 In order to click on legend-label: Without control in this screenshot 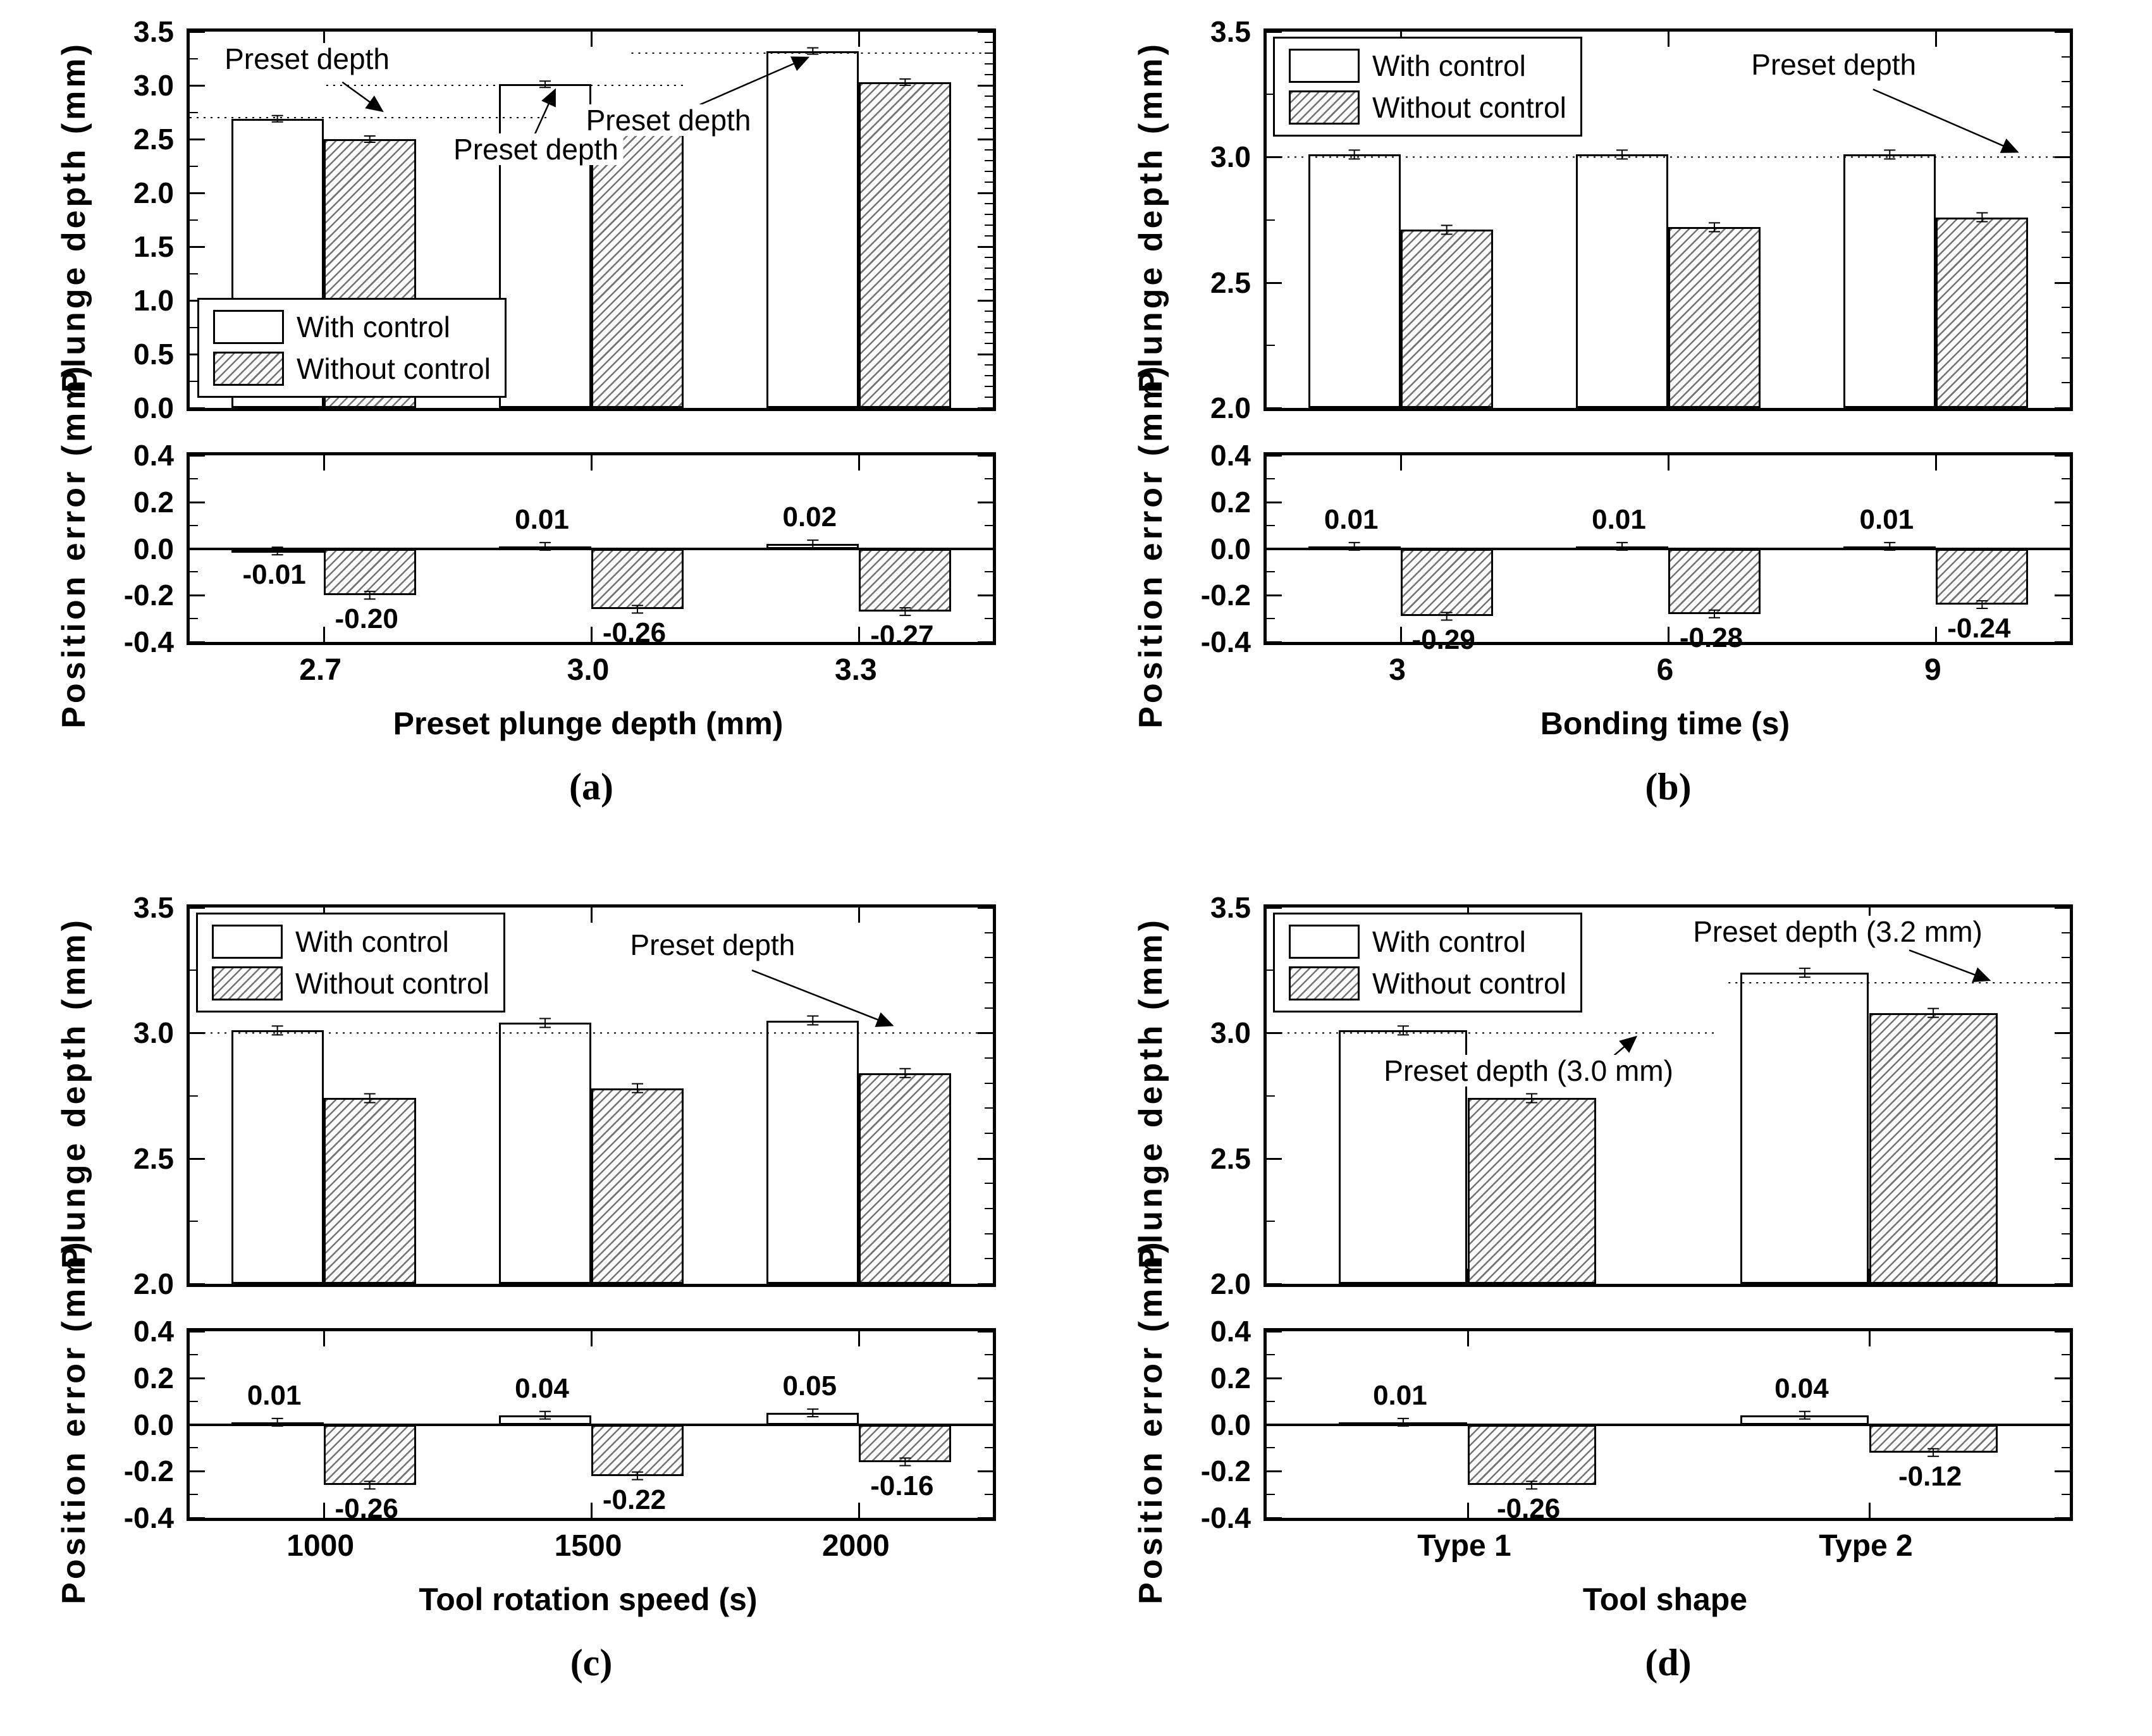, I will do `click(1469, 983)`.